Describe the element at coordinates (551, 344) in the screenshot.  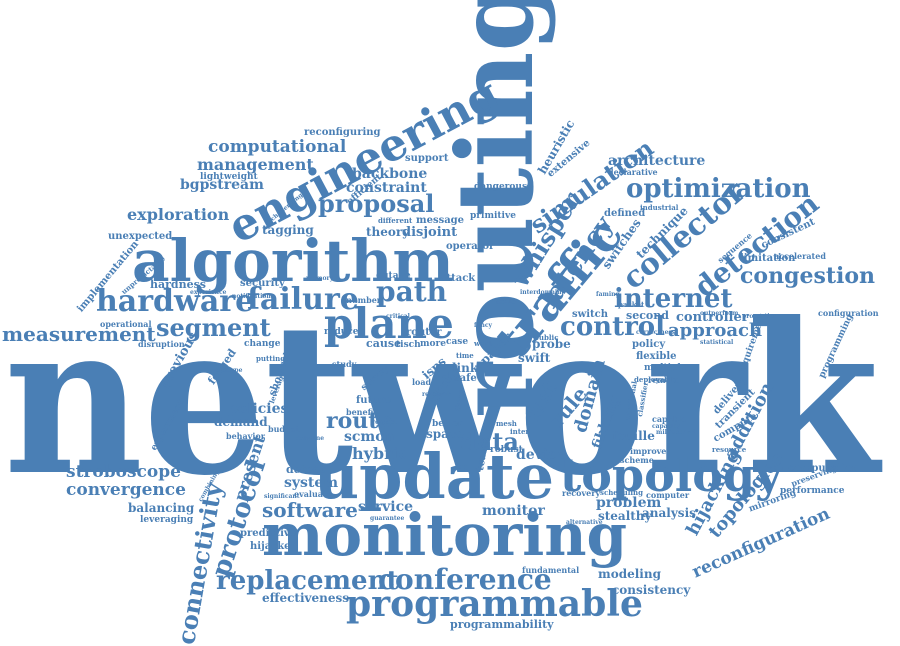
I see `word-probe: probe` at that location.